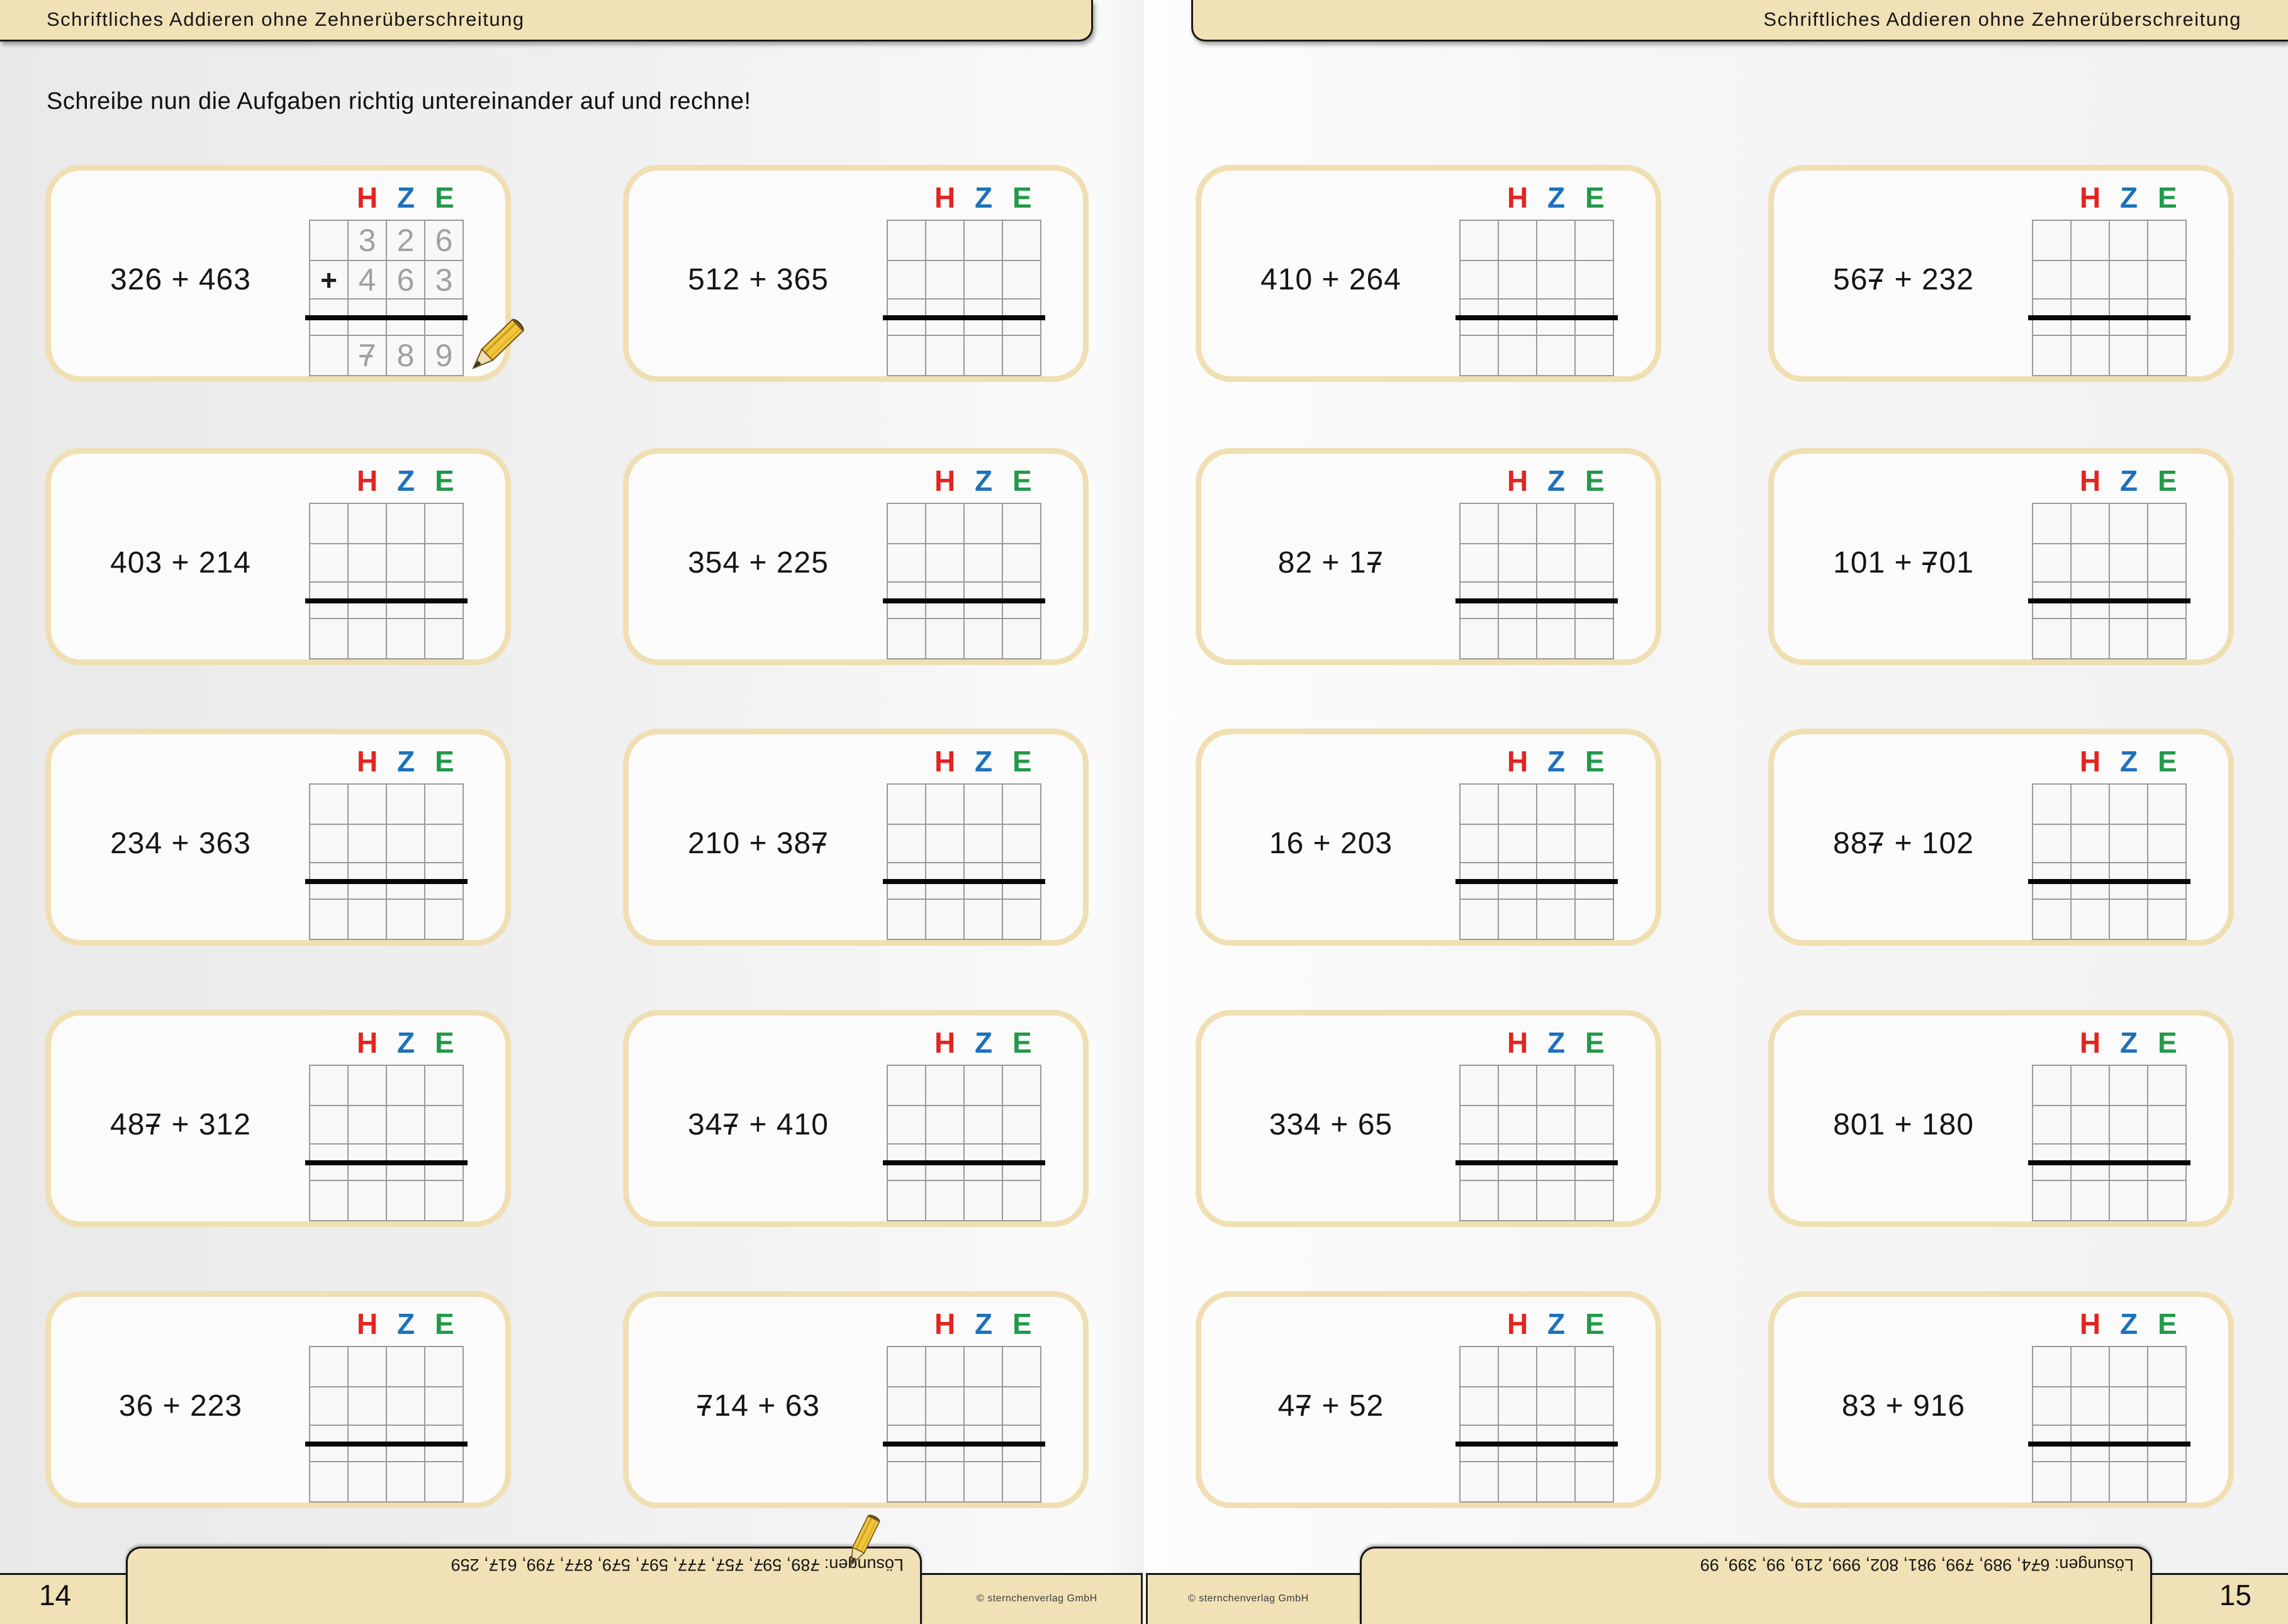 The width and height of the screenshot is (2288, 1624). Describe the element at coordinates (386, 298) in the screenshot. I see `calculation-grid: 3 2 6 +4 6 3 7 8 9` at that location.